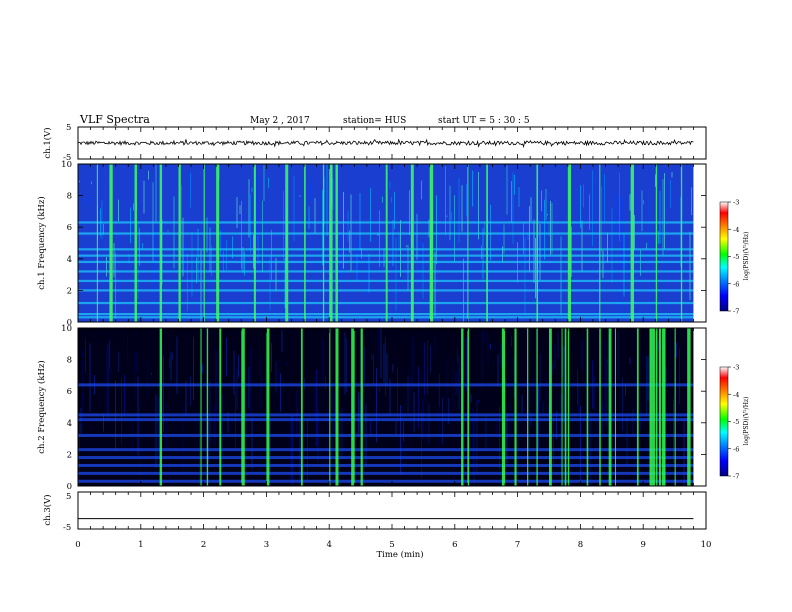  I want to click on colorbar-1-ticks: -3 -4 -5 -6 -7, so click(733, 257).